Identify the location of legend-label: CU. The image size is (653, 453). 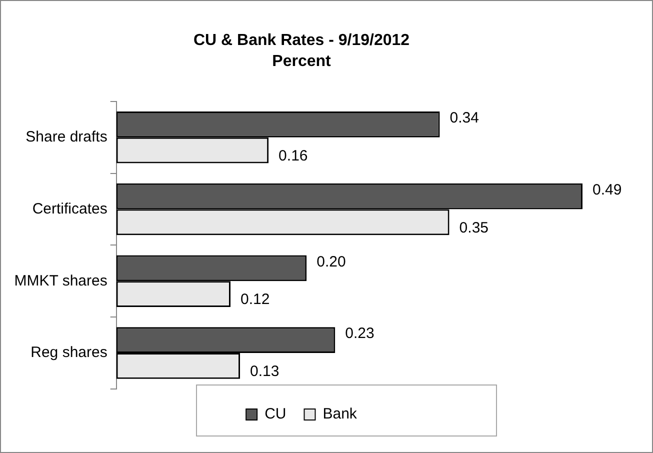
(275, 414).